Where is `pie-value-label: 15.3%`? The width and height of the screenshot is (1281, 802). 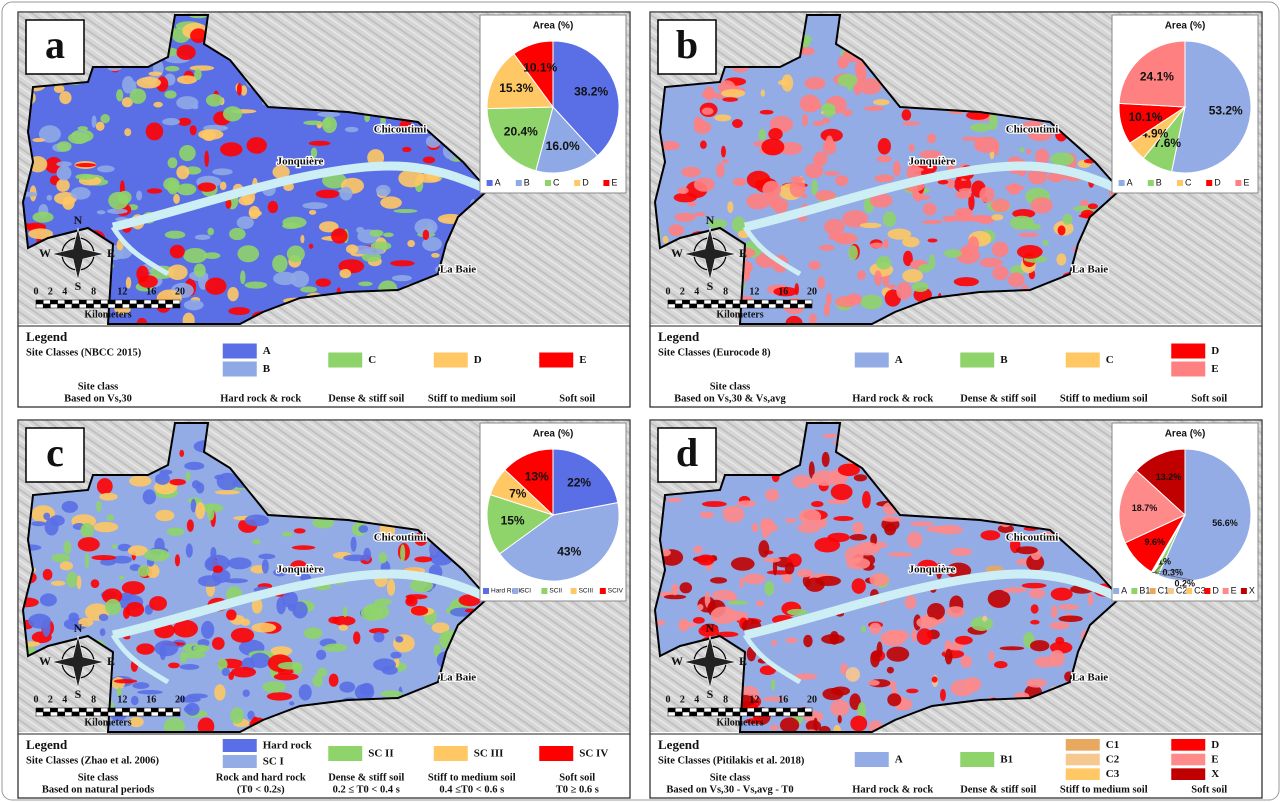 pie-value-label: 15.3% is located at coordinates (516, 88).